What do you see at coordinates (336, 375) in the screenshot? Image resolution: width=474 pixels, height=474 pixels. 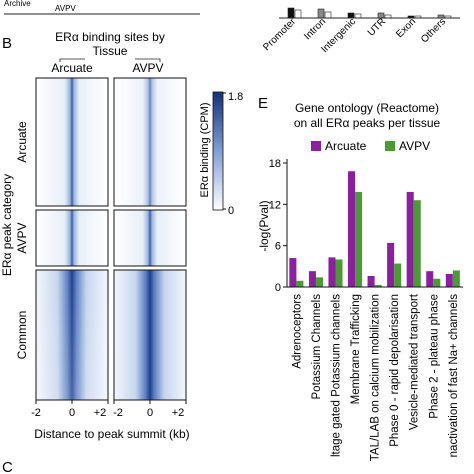 I see `category-label: ltage gated Potassium channels` at bounding box center [336, 375].